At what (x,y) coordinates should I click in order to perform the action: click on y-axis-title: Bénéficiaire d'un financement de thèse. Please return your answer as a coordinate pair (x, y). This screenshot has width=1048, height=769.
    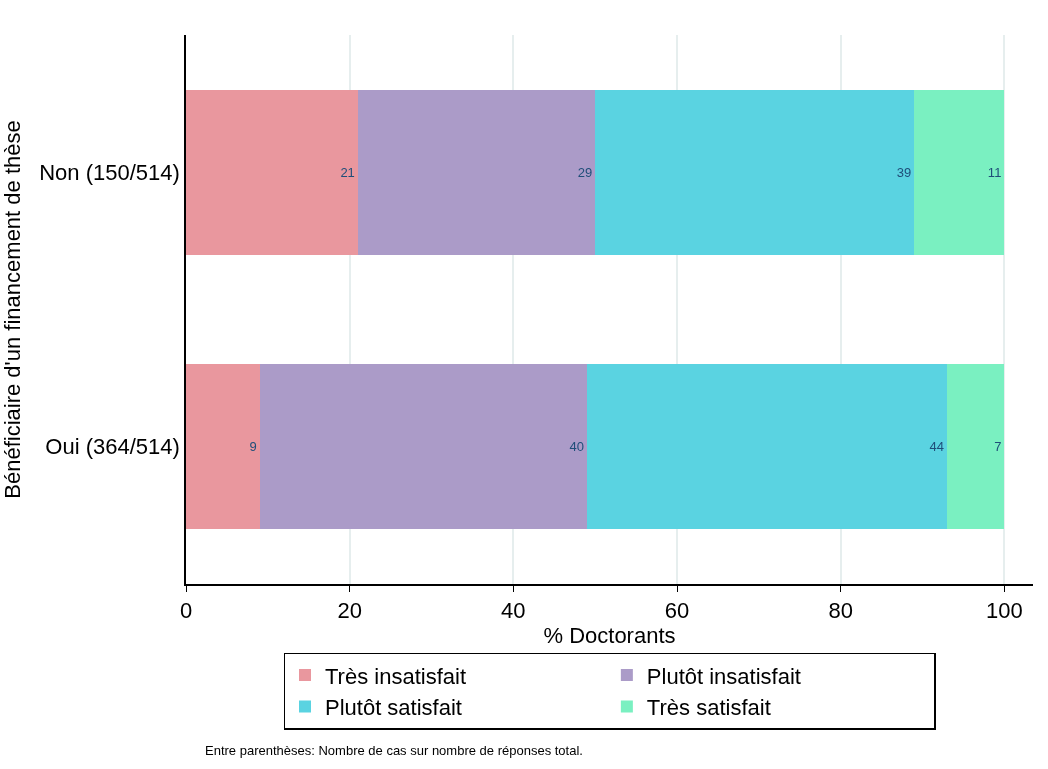
    Looking at the image, I should click on (13, 309).